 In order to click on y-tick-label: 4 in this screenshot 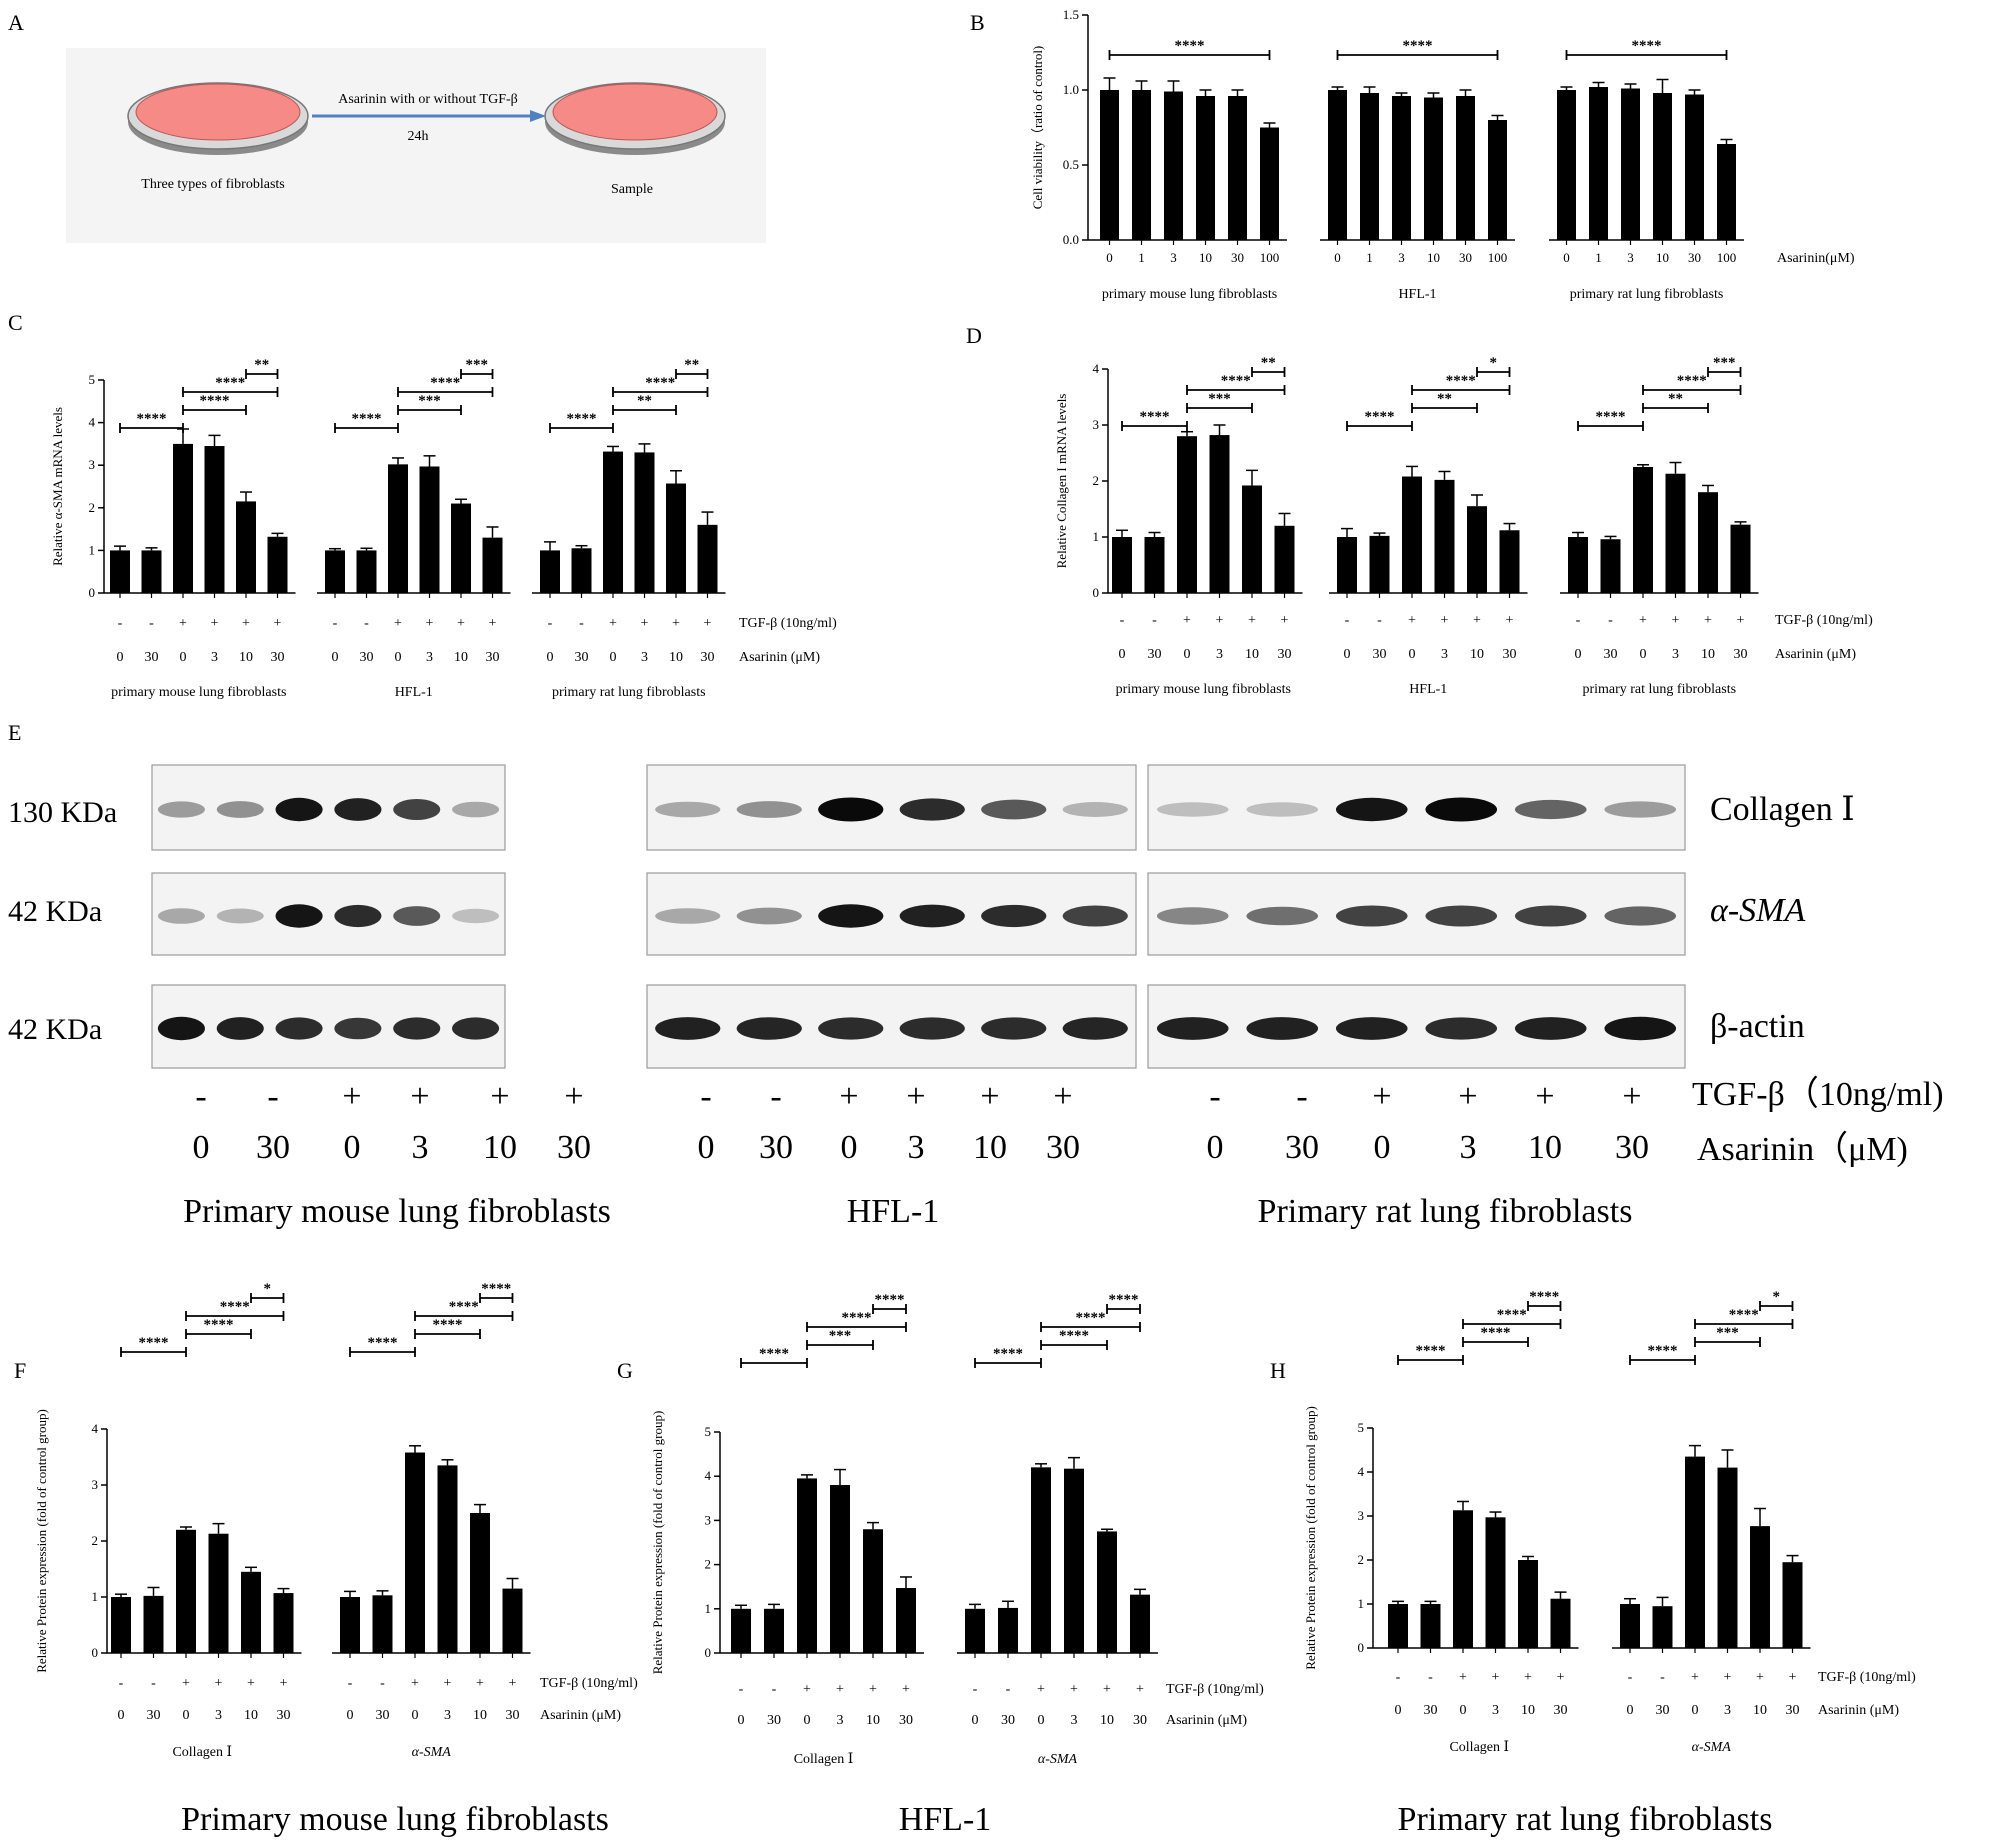, I will do `click(1096, 368)`.